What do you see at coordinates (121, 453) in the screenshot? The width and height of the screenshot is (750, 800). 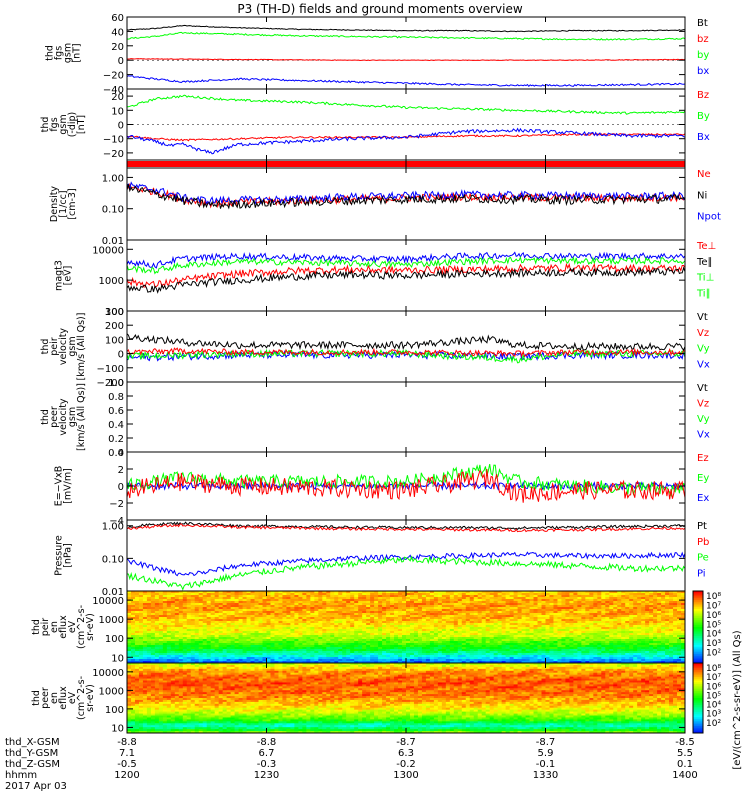 I see `y-tick-label: 4` at bounding box center [121, 453].